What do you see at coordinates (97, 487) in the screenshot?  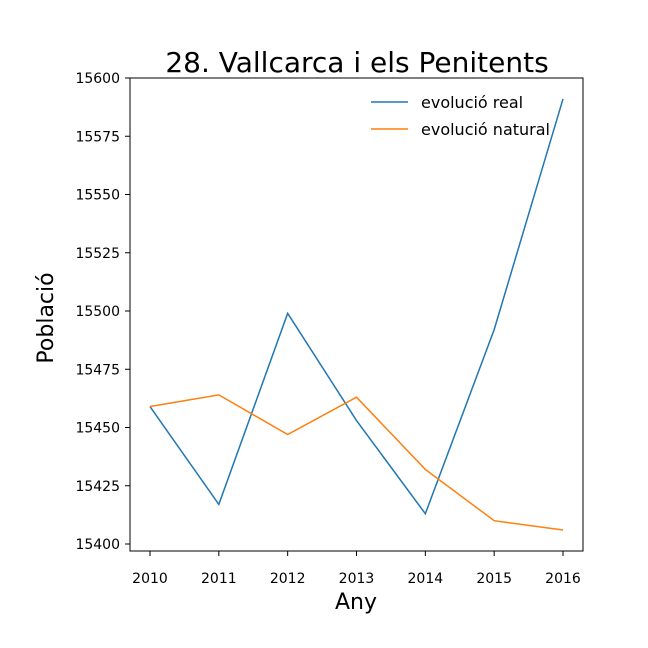 I see `y-tick-label: 15425` at bounding box center [97, 487].